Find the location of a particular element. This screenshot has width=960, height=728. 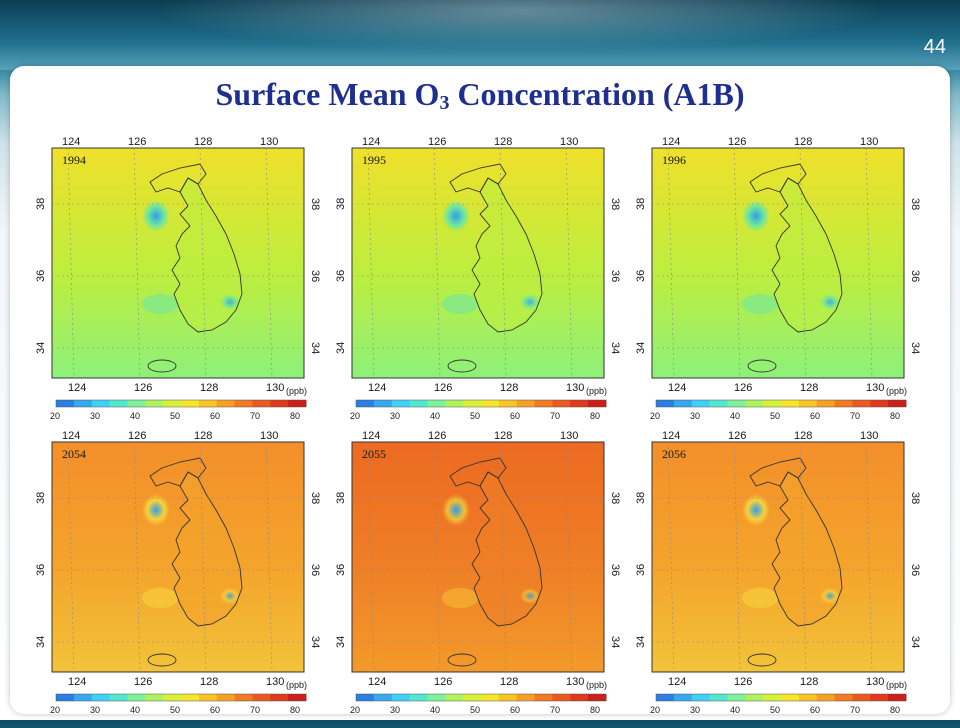

lat-tick-left: 36 is located at coordinates (641, 570).